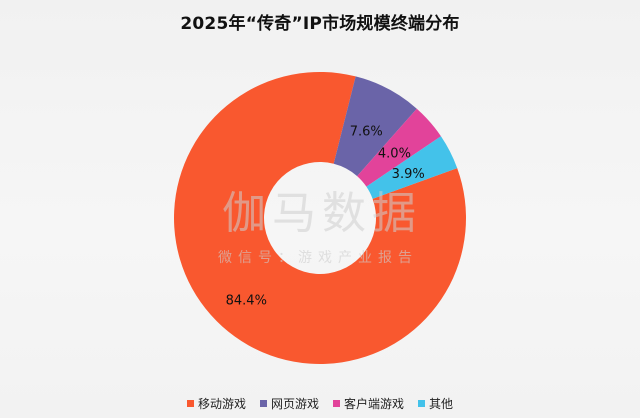  I want to click on legend-label: 网页游戏, so click(294, 404).